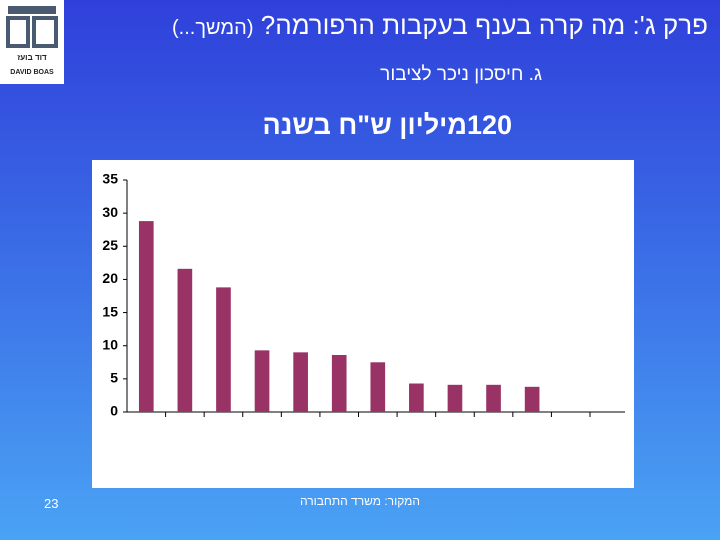 The height and width of the screenshot is (540, 720). What do you see at coordinates (32, 72) in the screenshot?
I see `logo-name: DAVID BOAS` at bounding box center [32, 72].